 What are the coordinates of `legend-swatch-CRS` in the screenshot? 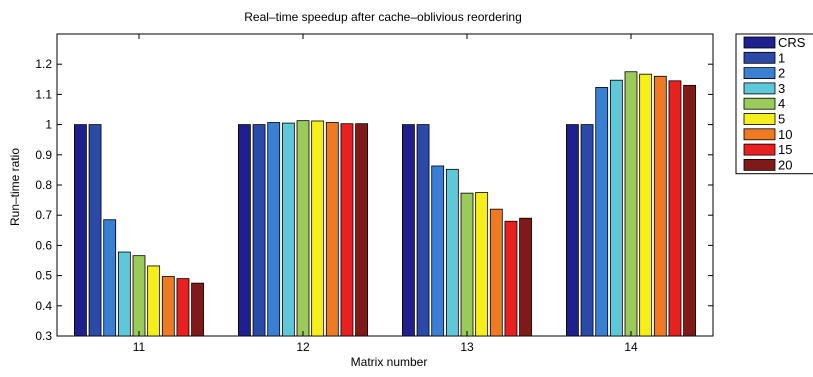 It's located at (759, 42).